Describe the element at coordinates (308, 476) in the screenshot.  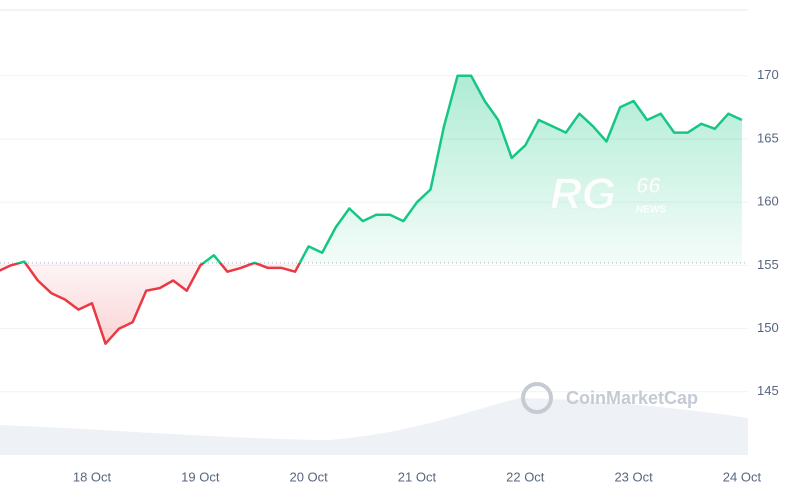
I see `x-tick-label: 20 Oct` at that location.